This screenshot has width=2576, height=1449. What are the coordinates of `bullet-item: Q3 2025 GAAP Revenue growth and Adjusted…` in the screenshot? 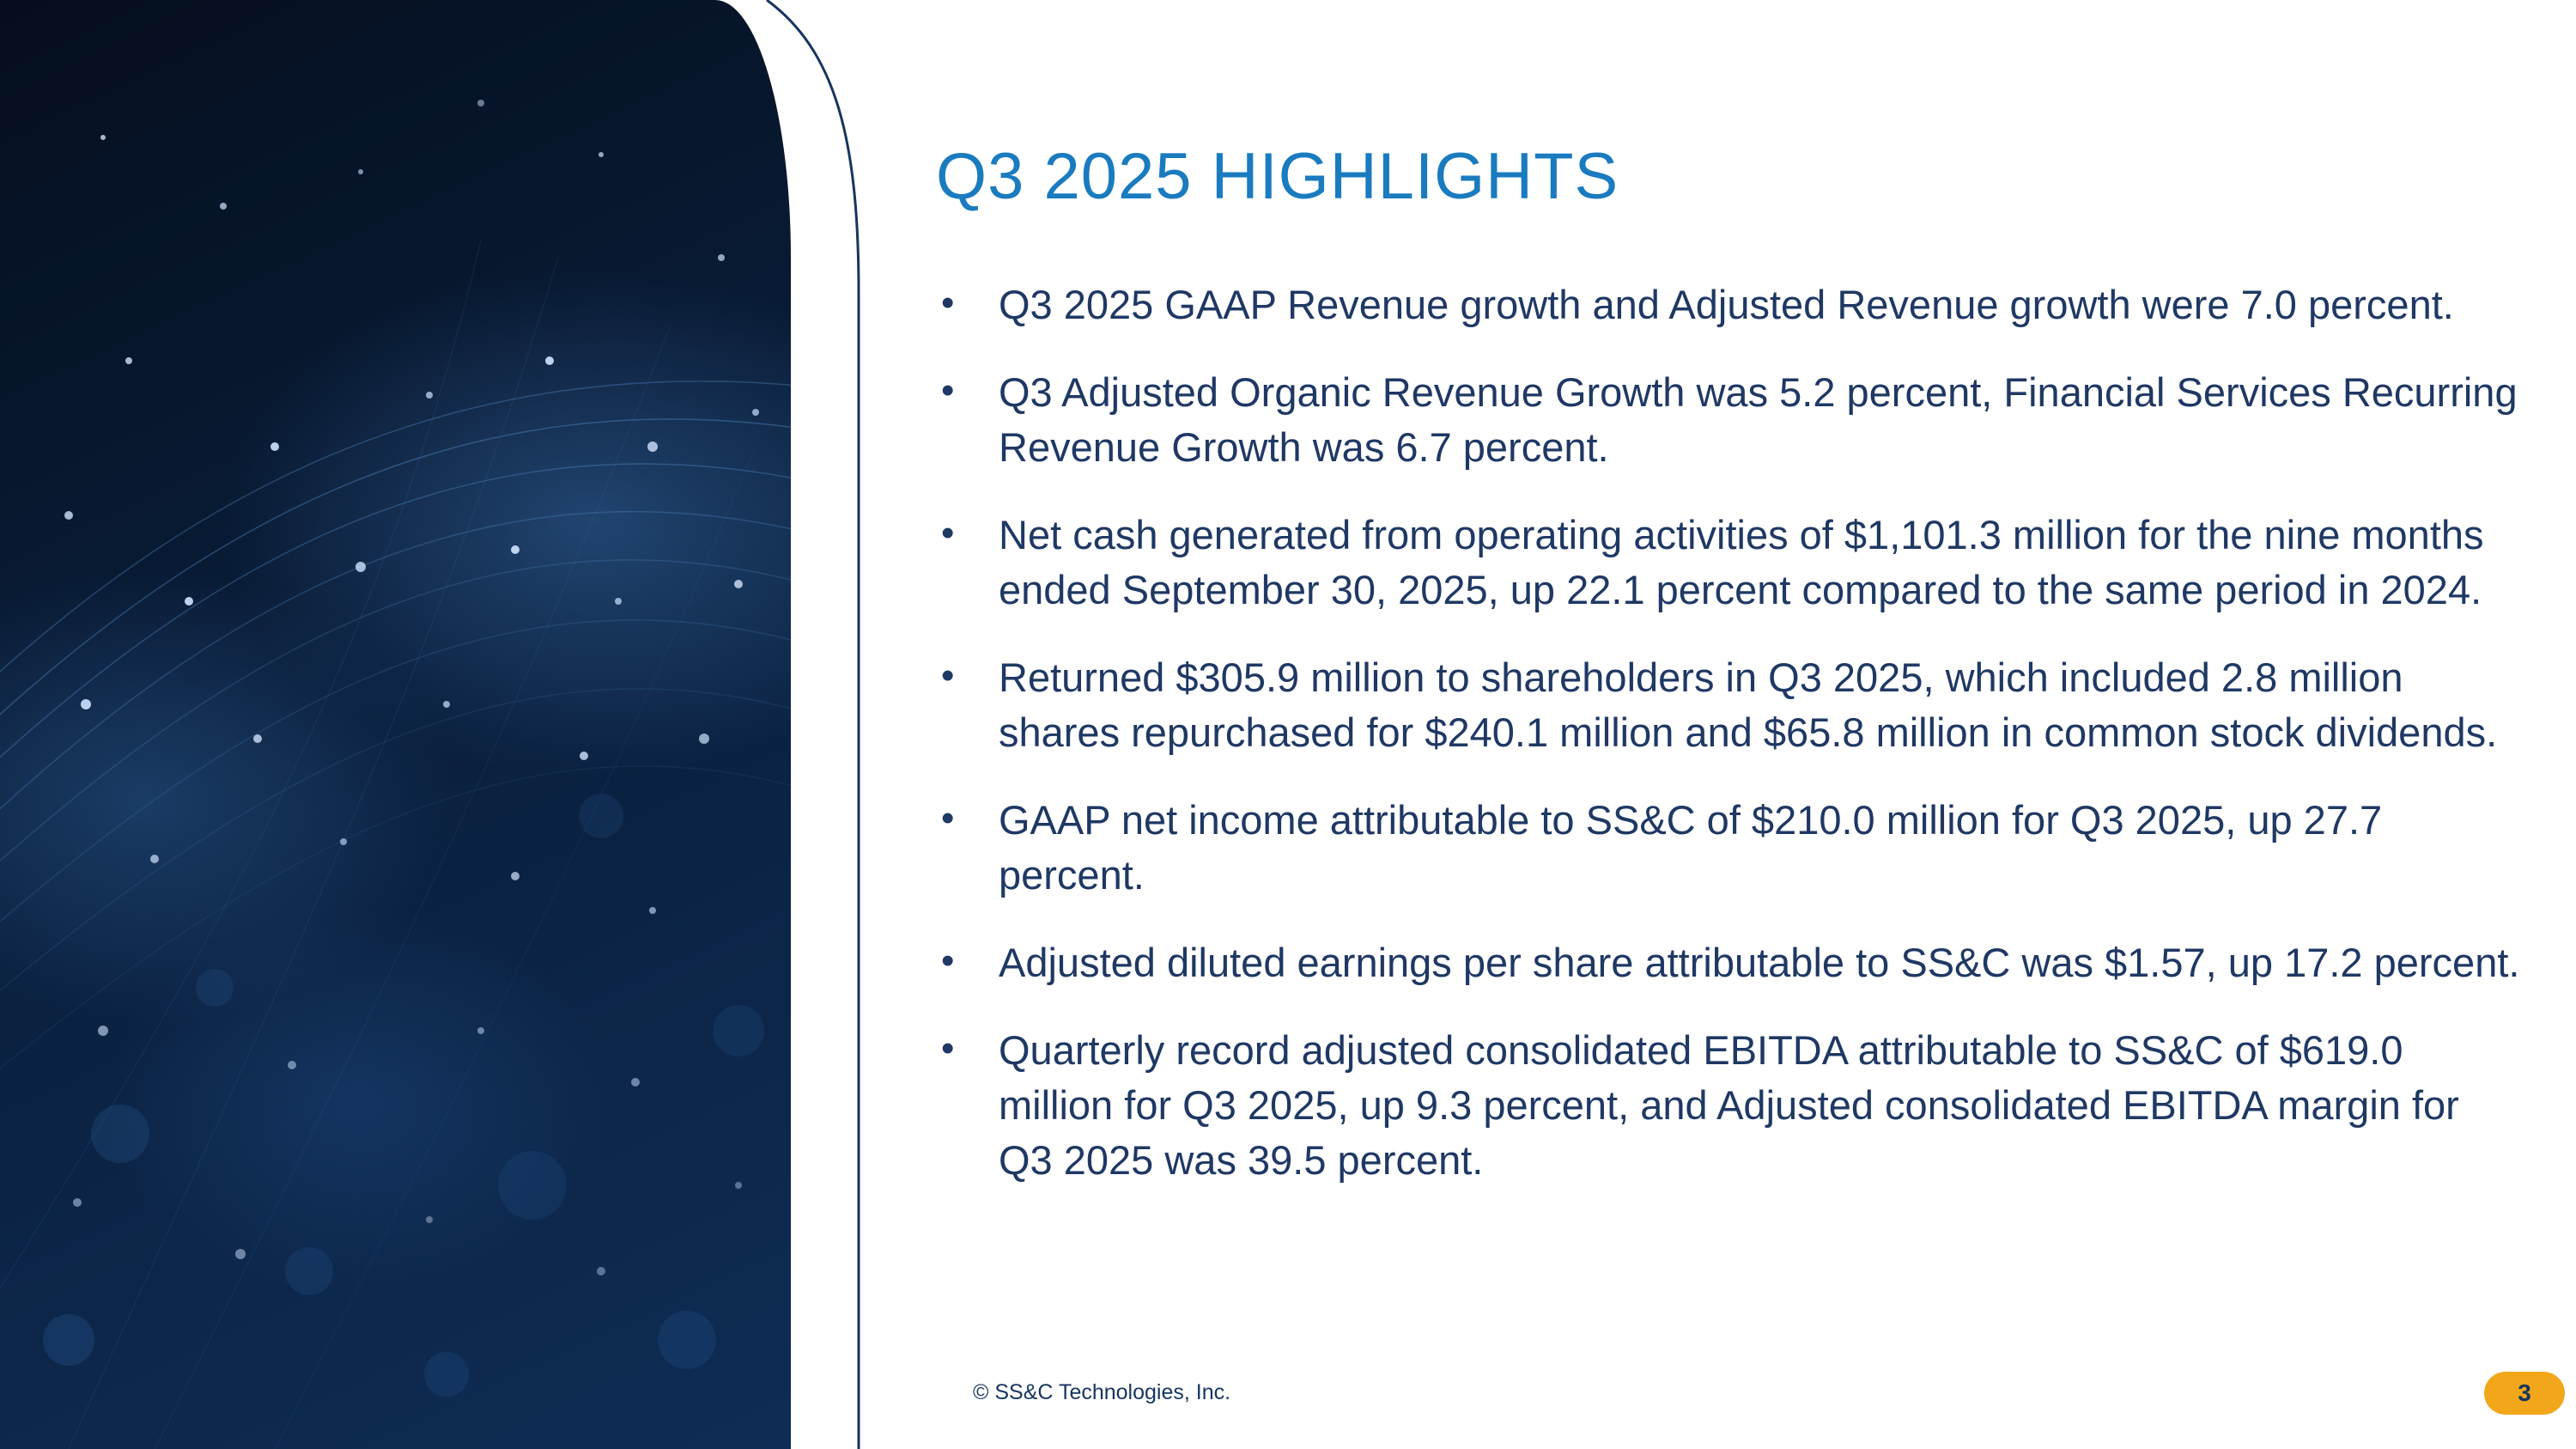 It's located at (1728, 304).